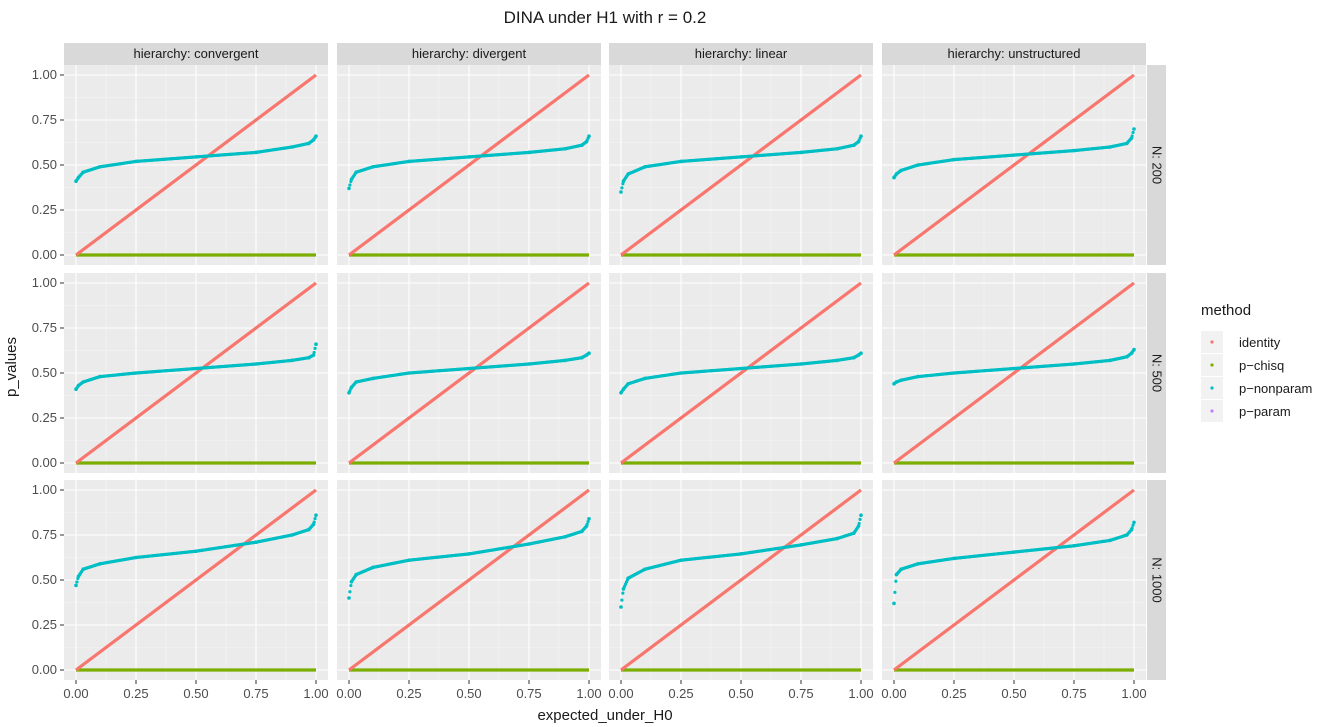 The image size is (1343, 727). What do you see at coordinates (468, 693) in the screenshot?
I see `x-tick-label: 0.50` at bounding box center [468, 693].